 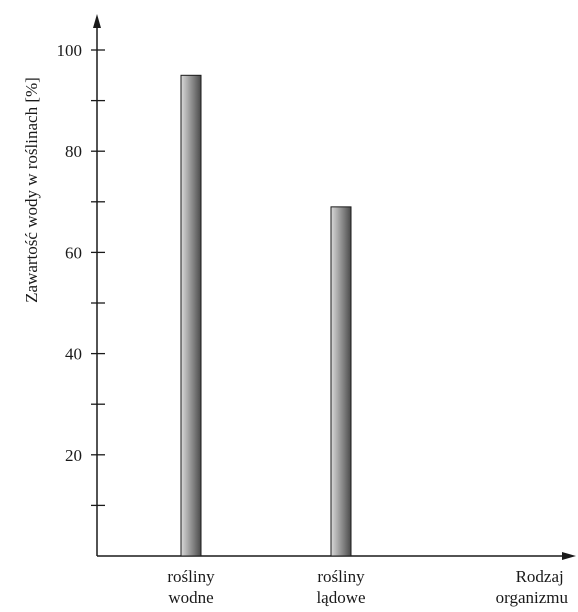 What do you see at coordinates (73, 354) in the screenshot?
I see `y-tick-label: 40` at bounding box center [73, 354].